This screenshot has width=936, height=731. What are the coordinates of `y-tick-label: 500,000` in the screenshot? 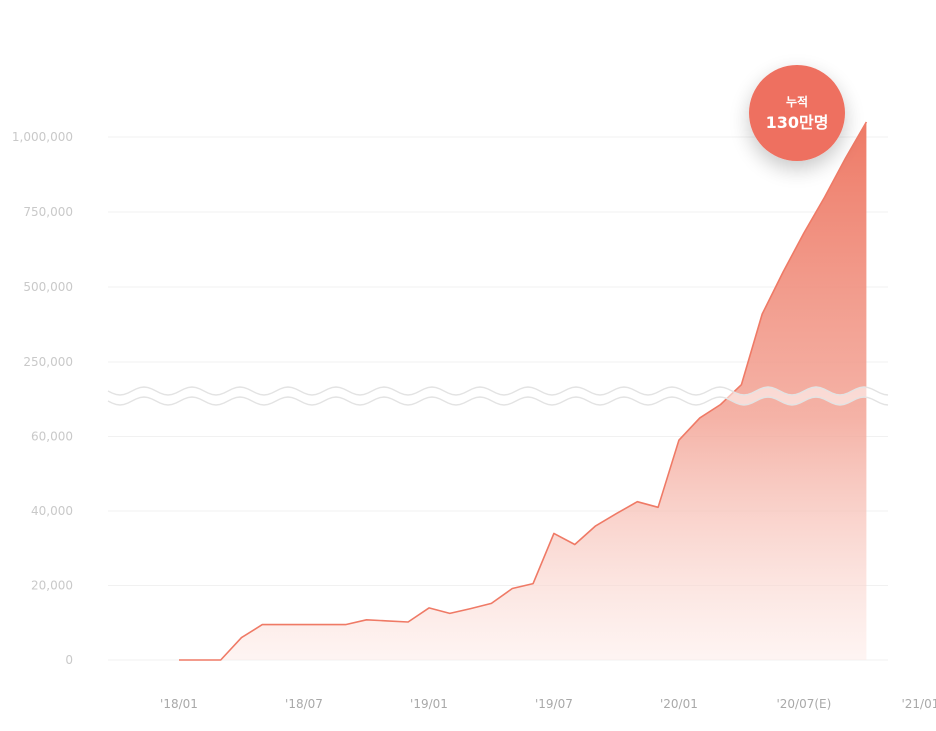 It's located at (48, 287).